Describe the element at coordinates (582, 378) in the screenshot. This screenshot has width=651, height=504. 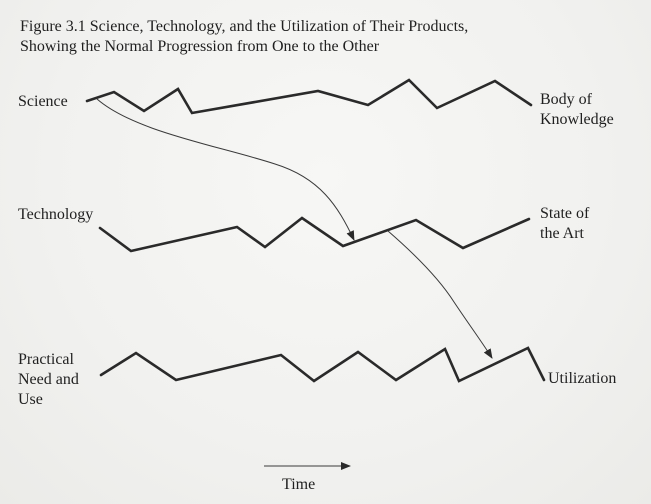
I see `utilization-label: Utilization` at that location.